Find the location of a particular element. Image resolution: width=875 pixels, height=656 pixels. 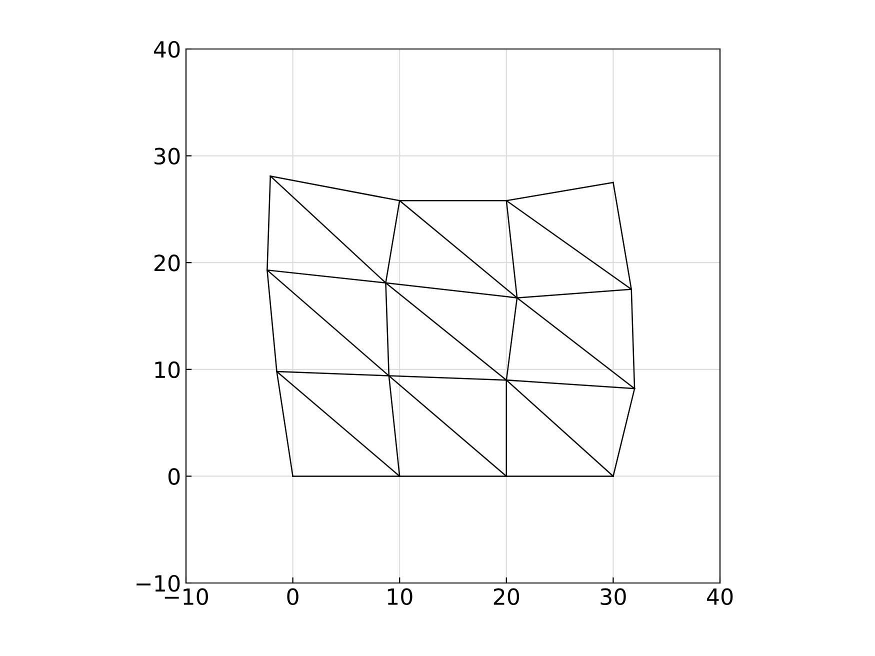

y-tick-label: 20 is located at coordinates (167, 263).